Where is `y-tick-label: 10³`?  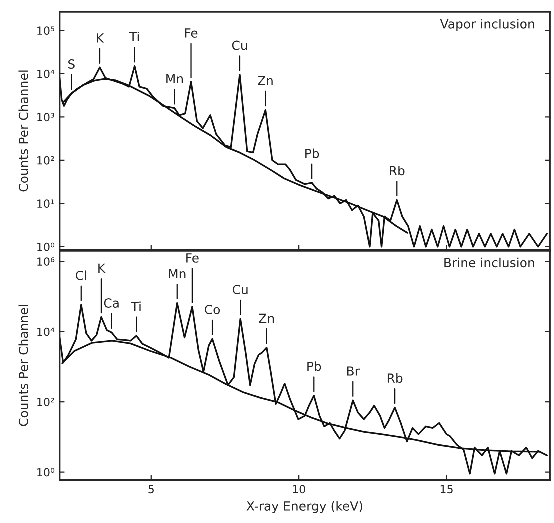 y-tick-label: 10³ is located at coordinates (46, 117).